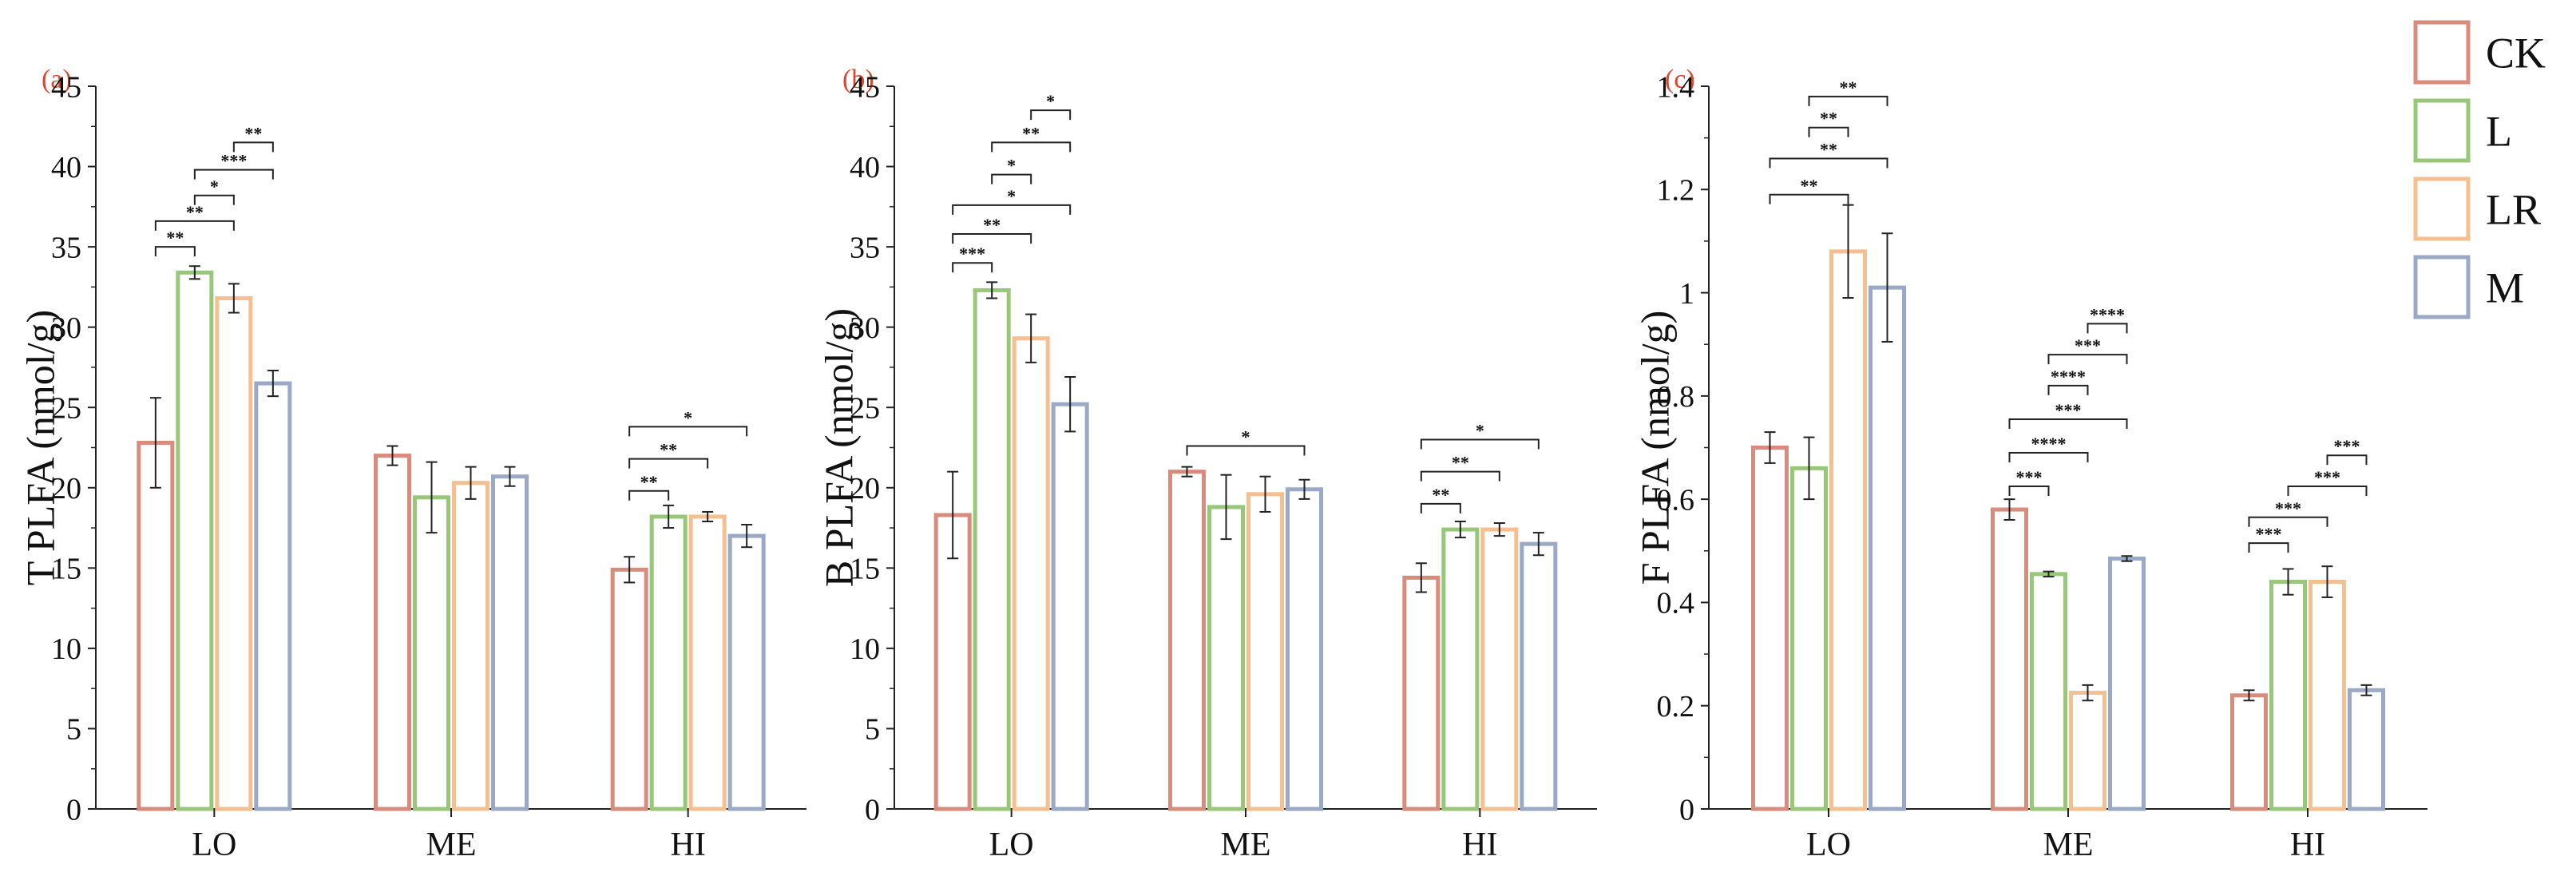 The image size is (2576, 888). Describe the element at coordinates (66, 87) in the screenshot. I see `y-tick-label: 45` at that location.